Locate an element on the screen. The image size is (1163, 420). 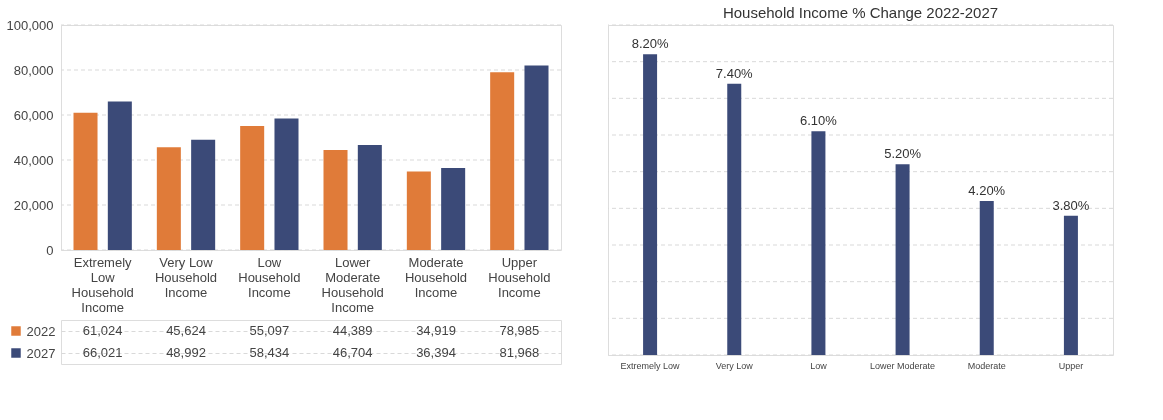
data-label: 3.80% is located at coordinates (1071, 205).